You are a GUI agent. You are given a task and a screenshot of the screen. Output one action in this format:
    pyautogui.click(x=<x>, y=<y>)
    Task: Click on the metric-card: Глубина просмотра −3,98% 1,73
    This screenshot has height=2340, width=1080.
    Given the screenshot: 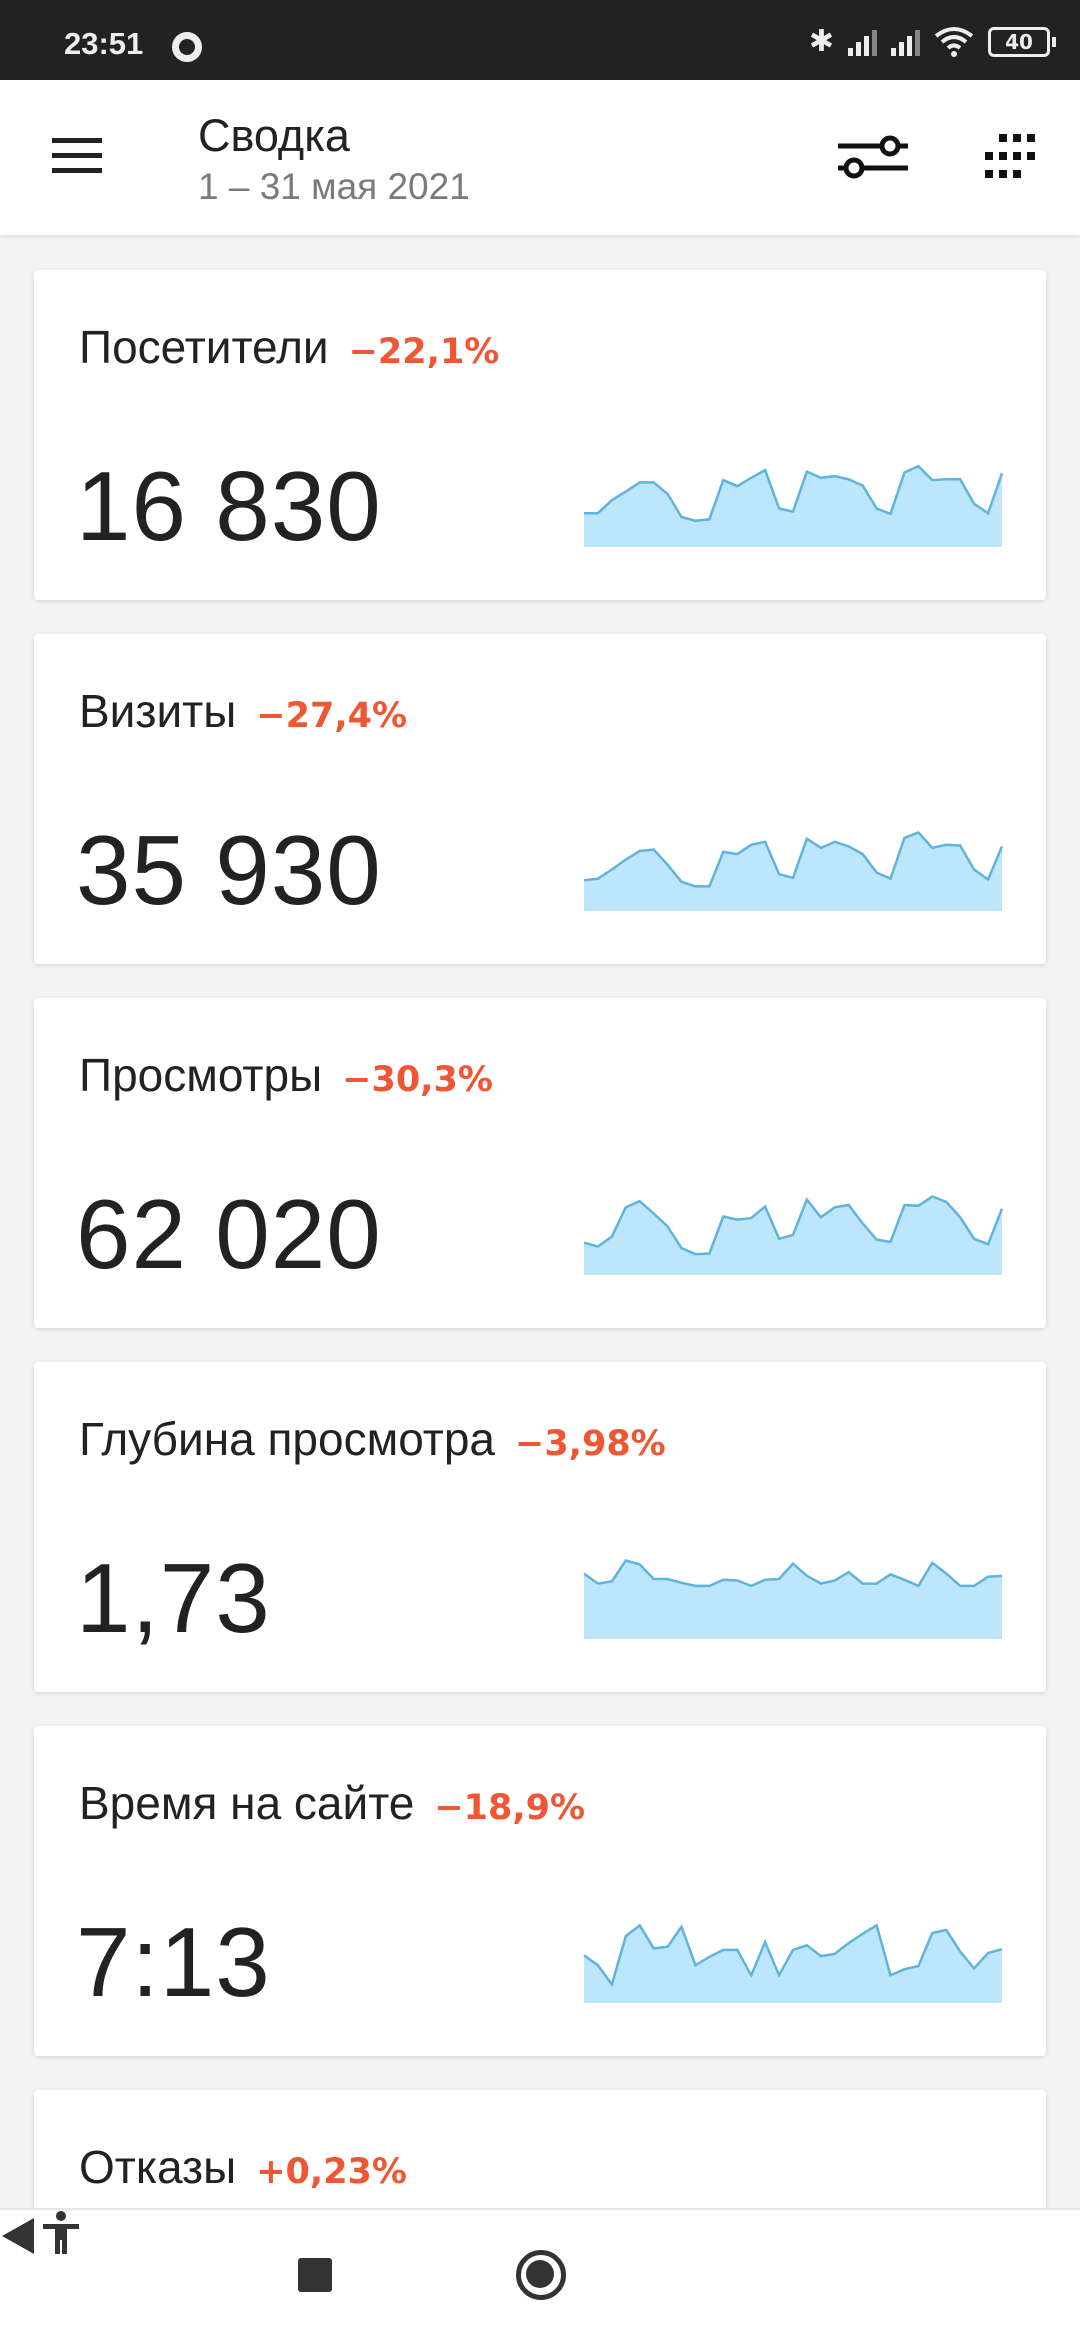 What is the action you would take?
    pyautogui.click(x=540, y=1527)
    